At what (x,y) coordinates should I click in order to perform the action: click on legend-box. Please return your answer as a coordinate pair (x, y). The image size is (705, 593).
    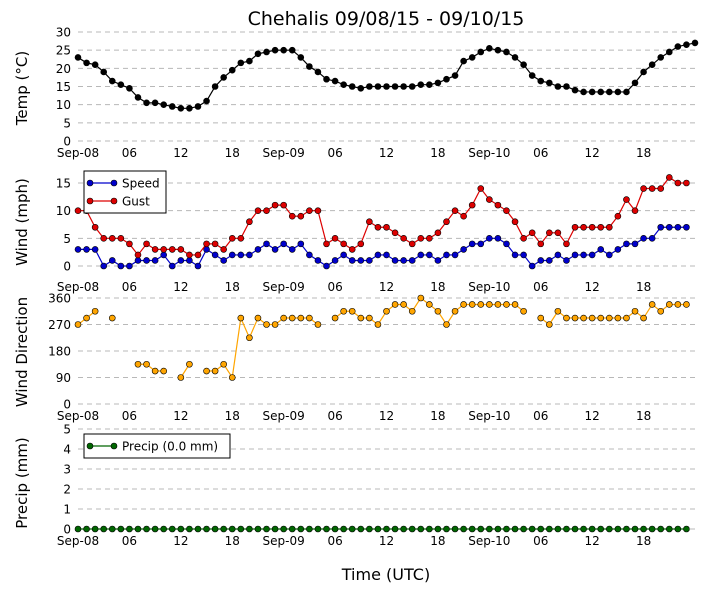
    Looking at the image, I should click on (125, 192).